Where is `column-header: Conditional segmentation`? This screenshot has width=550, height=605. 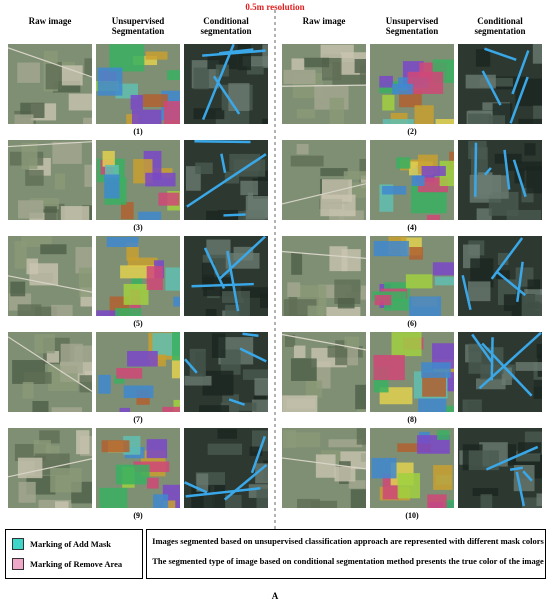
column-header: Conditional segmentation is located at coordinates (226, 26).